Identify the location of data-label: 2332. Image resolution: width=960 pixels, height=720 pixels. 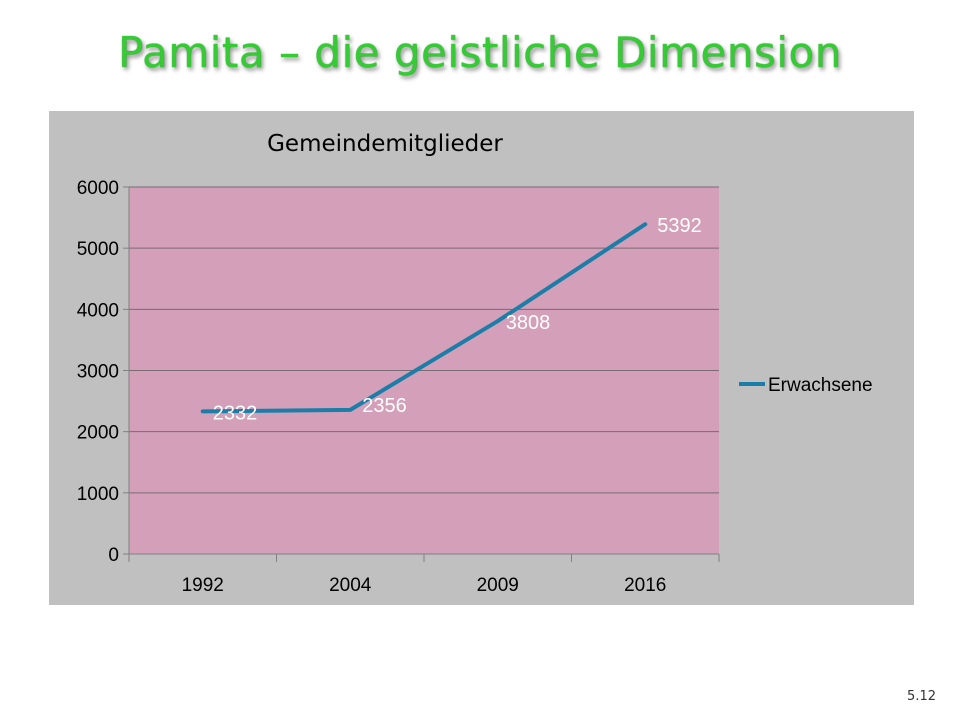
(235, 413).